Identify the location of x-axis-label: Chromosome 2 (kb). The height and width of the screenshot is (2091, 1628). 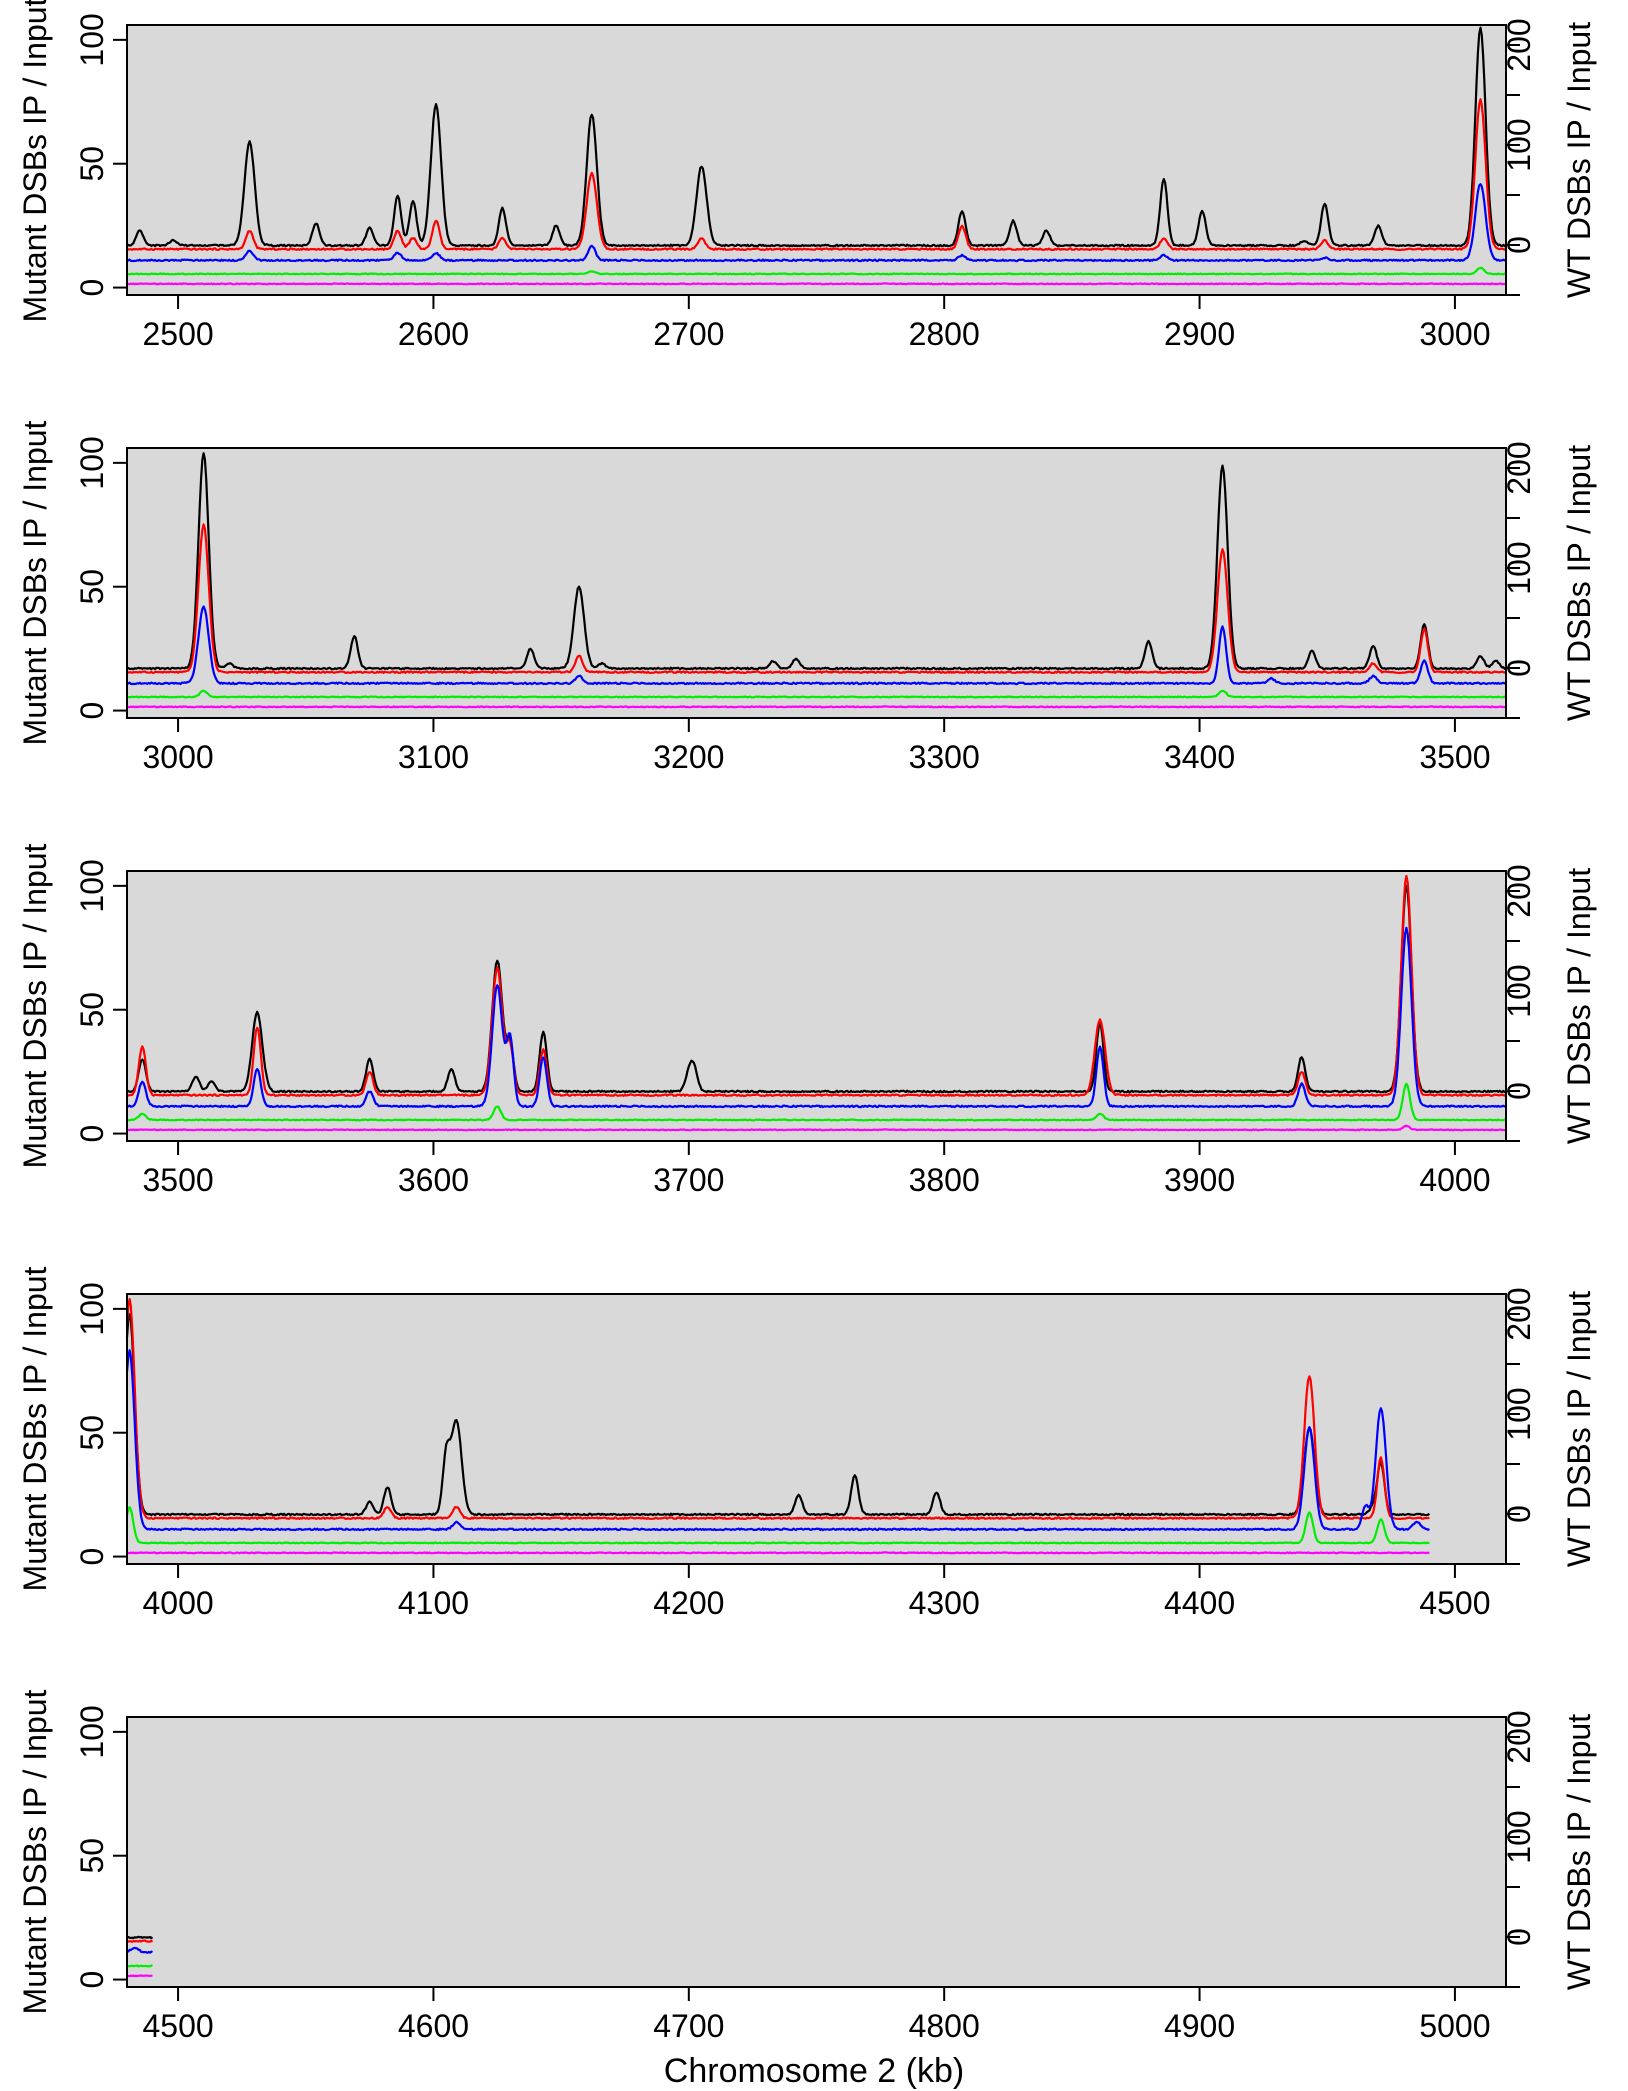
(814, 2071).